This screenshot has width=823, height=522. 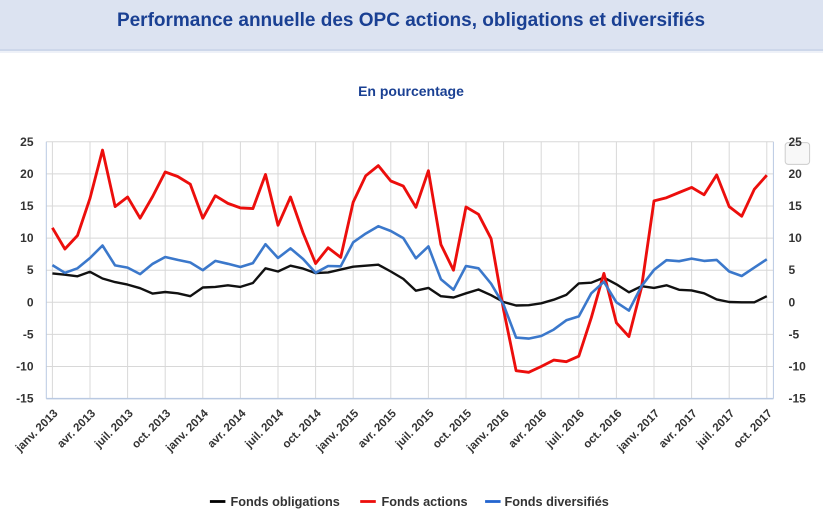 What do you see at coordinates (527, 429) in the screenshot?
I see `svg-text: avr. 2016` at bounding box center [527, 429].